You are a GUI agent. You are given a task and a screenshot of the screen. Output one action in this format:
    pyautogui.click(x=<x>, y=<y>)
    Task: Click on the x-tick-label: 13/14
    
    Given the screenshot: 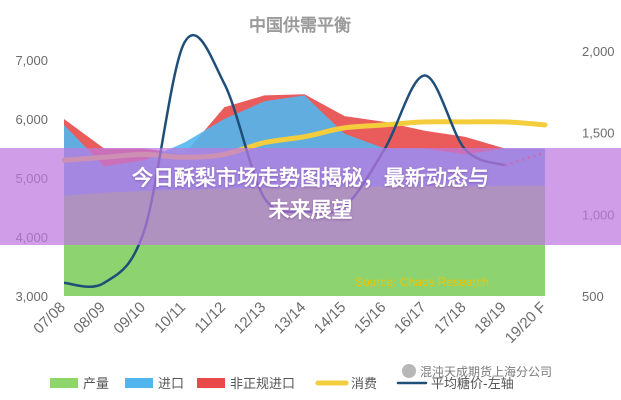 What is the action you would take?
    pyautogui.click(x=290, y=318)
    